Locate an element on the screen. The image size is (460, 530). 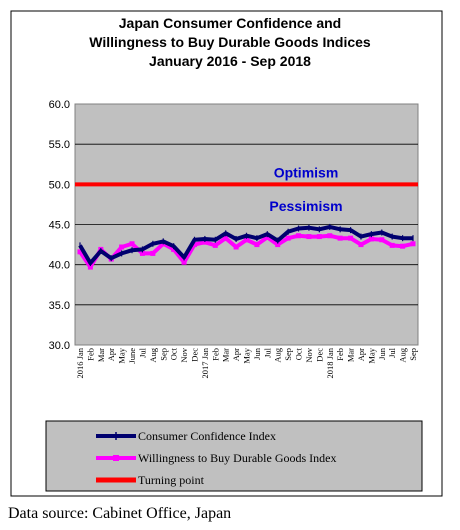
legend-label: Turning point is located at coordinates (171, 480).